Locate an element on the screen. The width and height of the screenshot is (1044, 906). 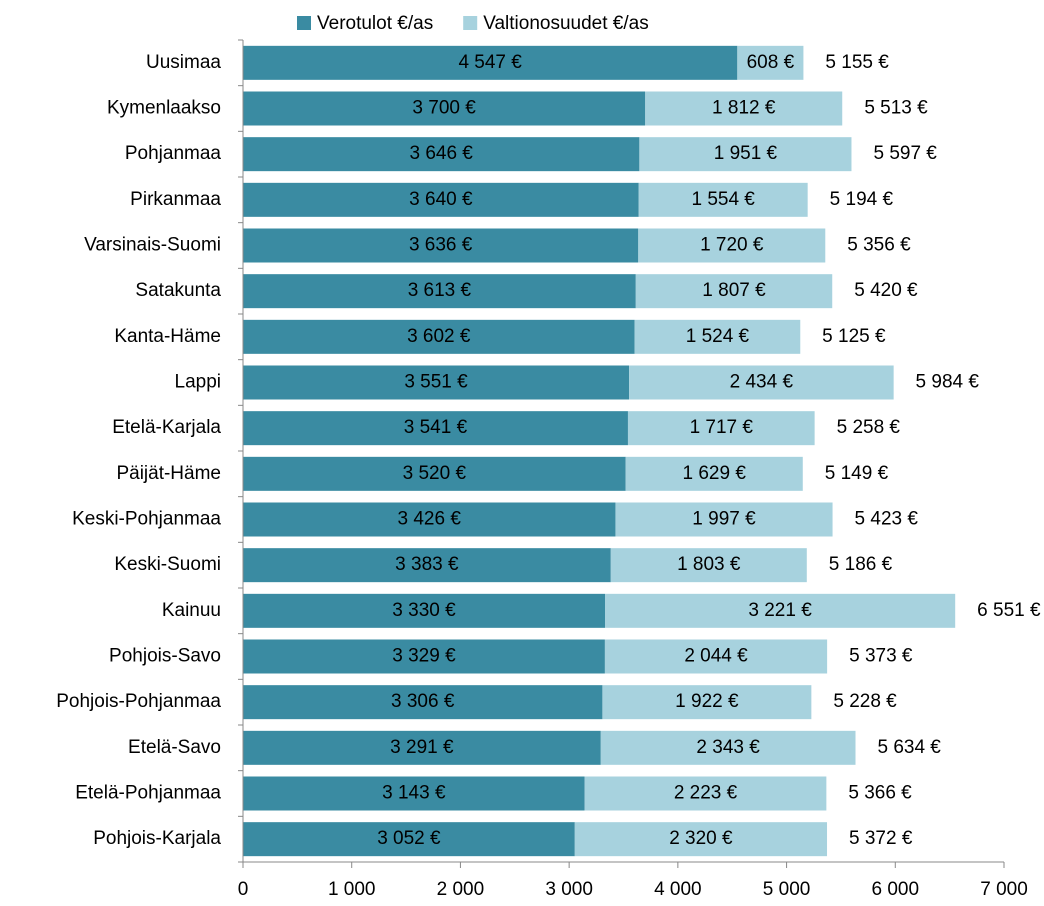
value-label: 1 951 € is located at coordinates (746, 153).